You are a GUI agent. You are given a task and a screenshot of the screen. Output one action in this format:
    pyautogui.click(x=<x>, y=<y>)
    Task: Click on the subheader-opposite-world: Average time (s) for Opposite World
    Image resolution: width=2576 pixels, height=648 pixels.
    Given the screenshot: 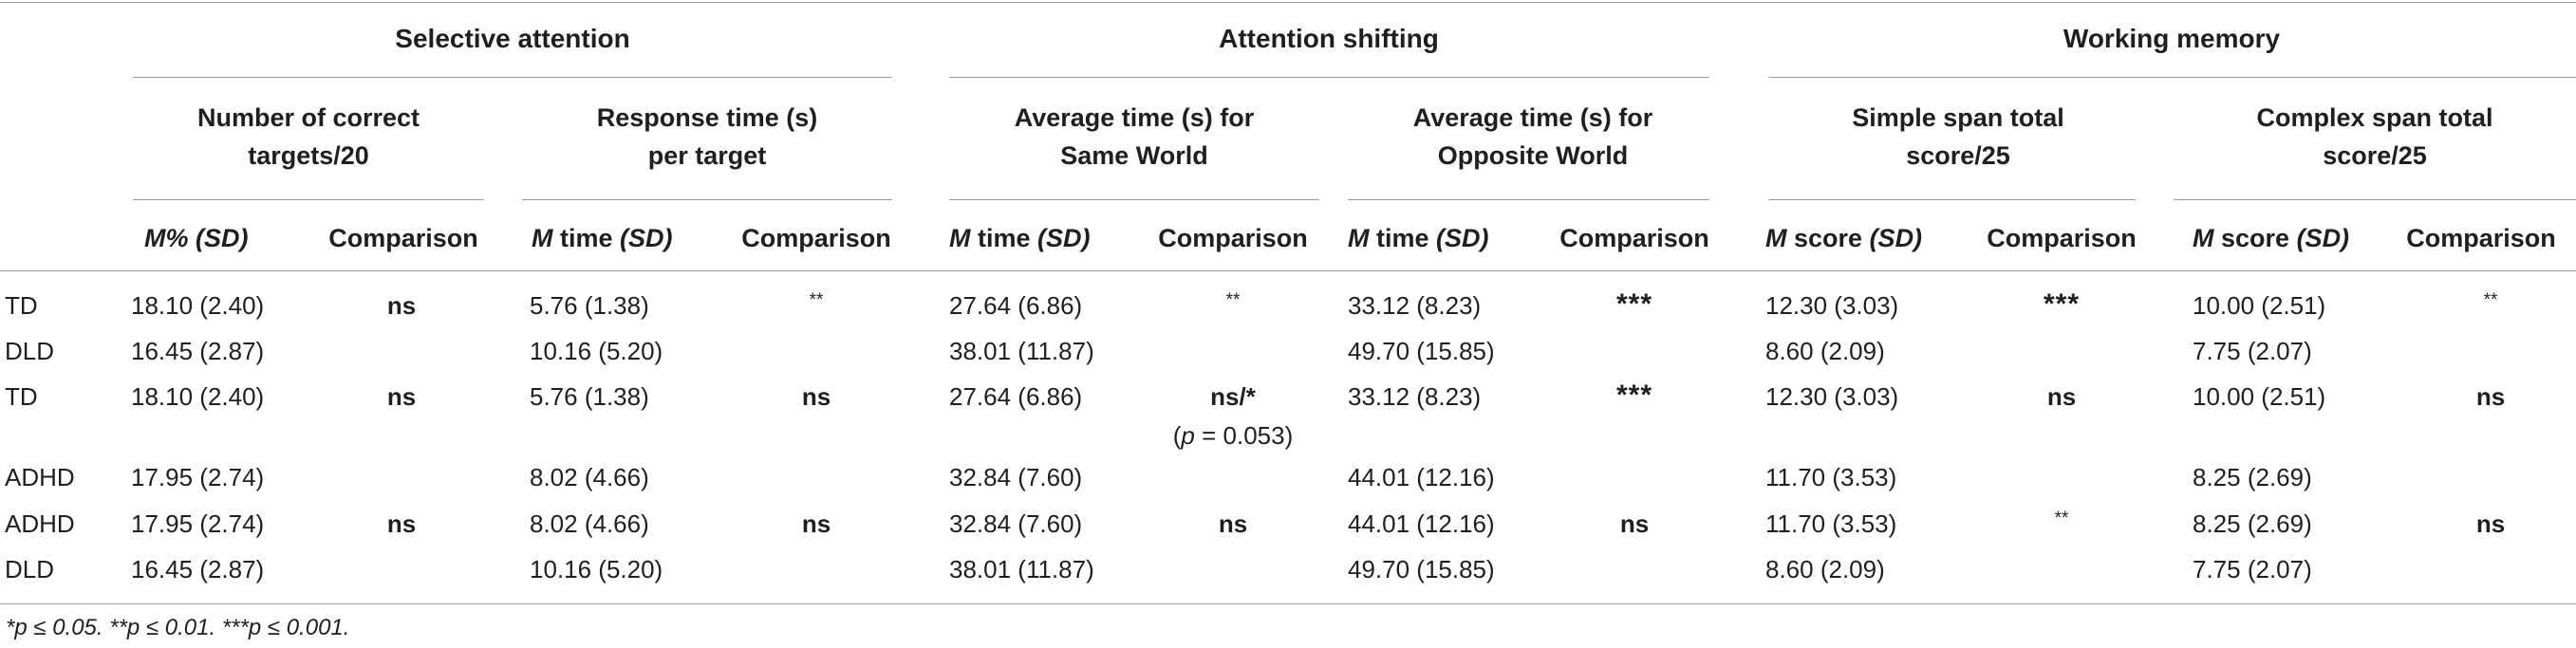 What is the action you would take?
    pyautogui.click(x=1533, y=137)
    